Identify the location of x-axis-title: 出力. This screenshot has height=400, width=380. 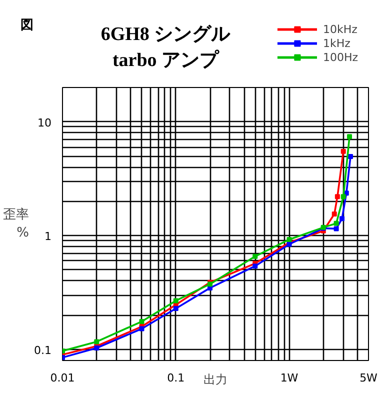
(216, 379).